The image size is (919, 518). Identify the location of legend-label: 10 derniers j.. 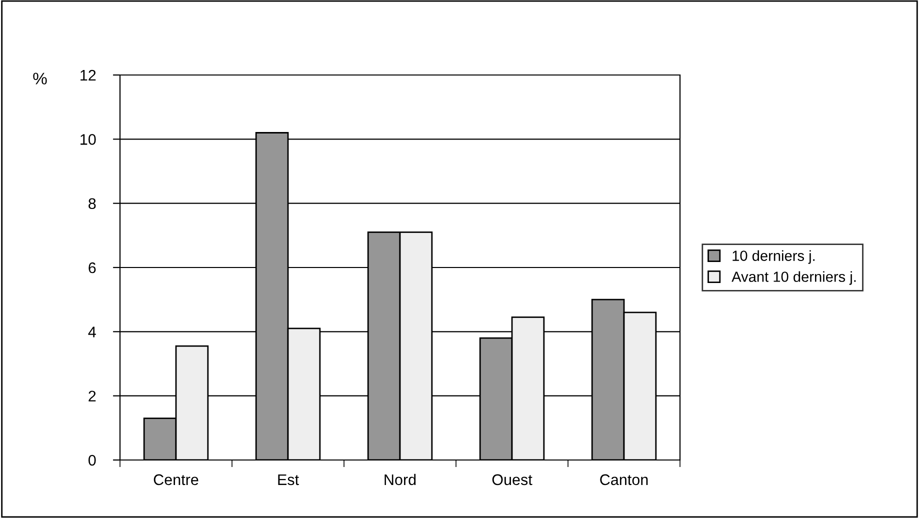
(773, 257).